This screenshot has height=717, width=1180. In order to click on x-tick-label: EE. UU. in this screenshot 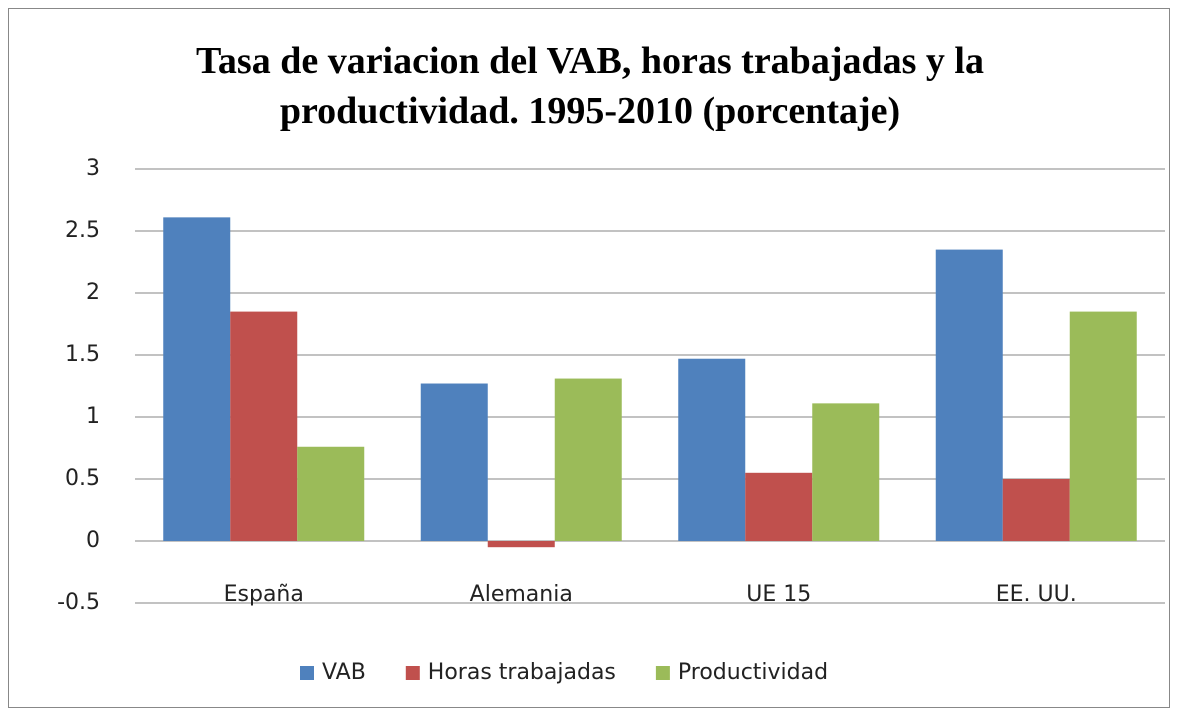, I will do `click(1036, 594)`.